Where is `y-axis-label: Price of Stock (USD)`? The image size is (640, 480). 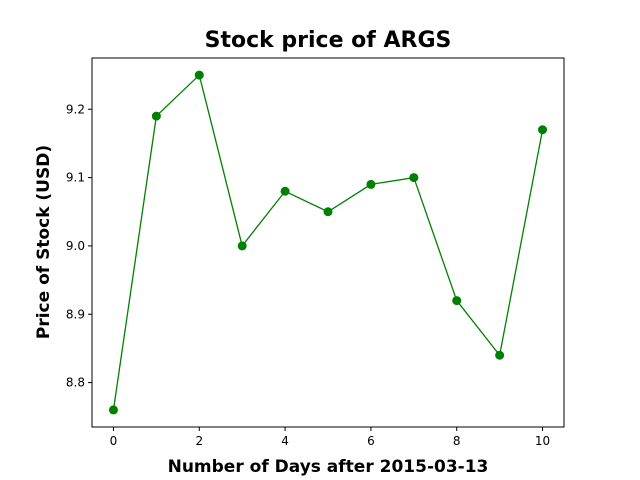 y-axis-label: Price of Stock (USD) is located at coordinates (44, 242).